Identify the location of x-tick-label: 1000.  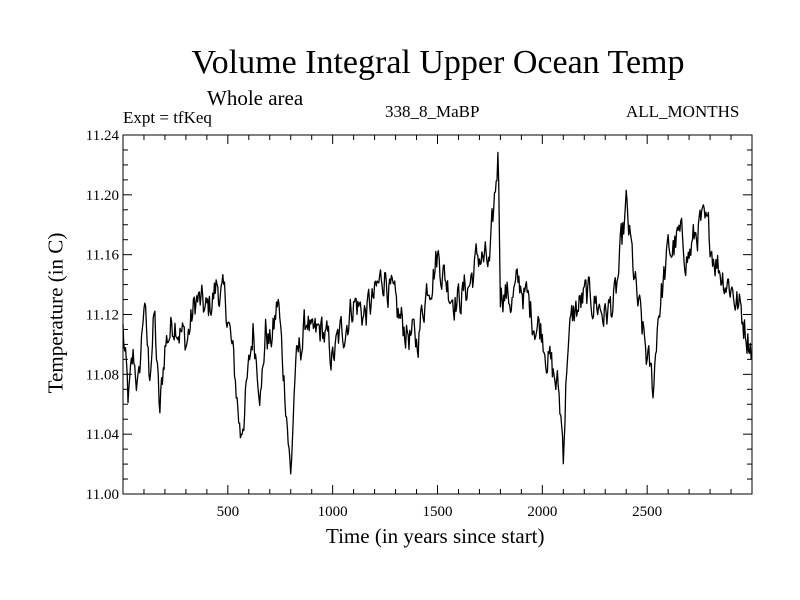
(333, 512).